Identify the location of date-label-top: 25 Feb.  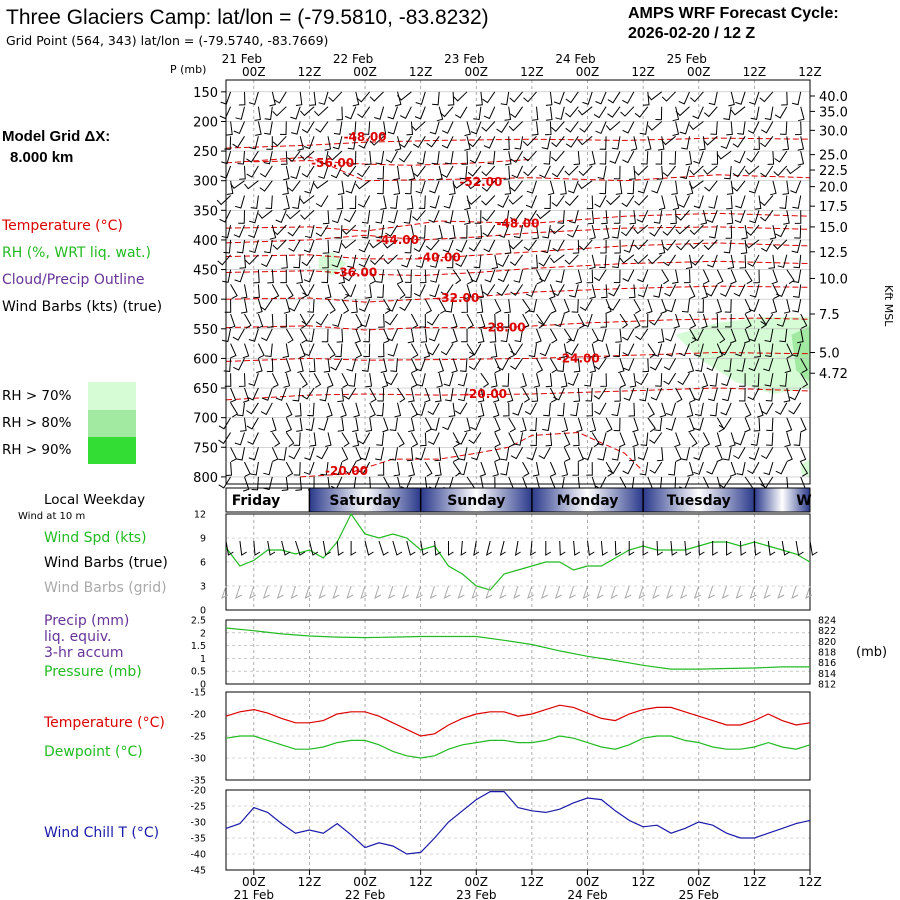
(687, 59).